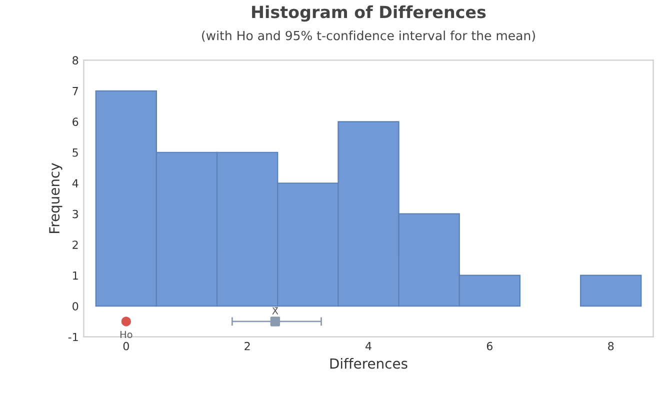  What do you see at coordinates (75, 91) in the screenshot?
I see `y-tick-label: 7` at bounding box center [75, 91].